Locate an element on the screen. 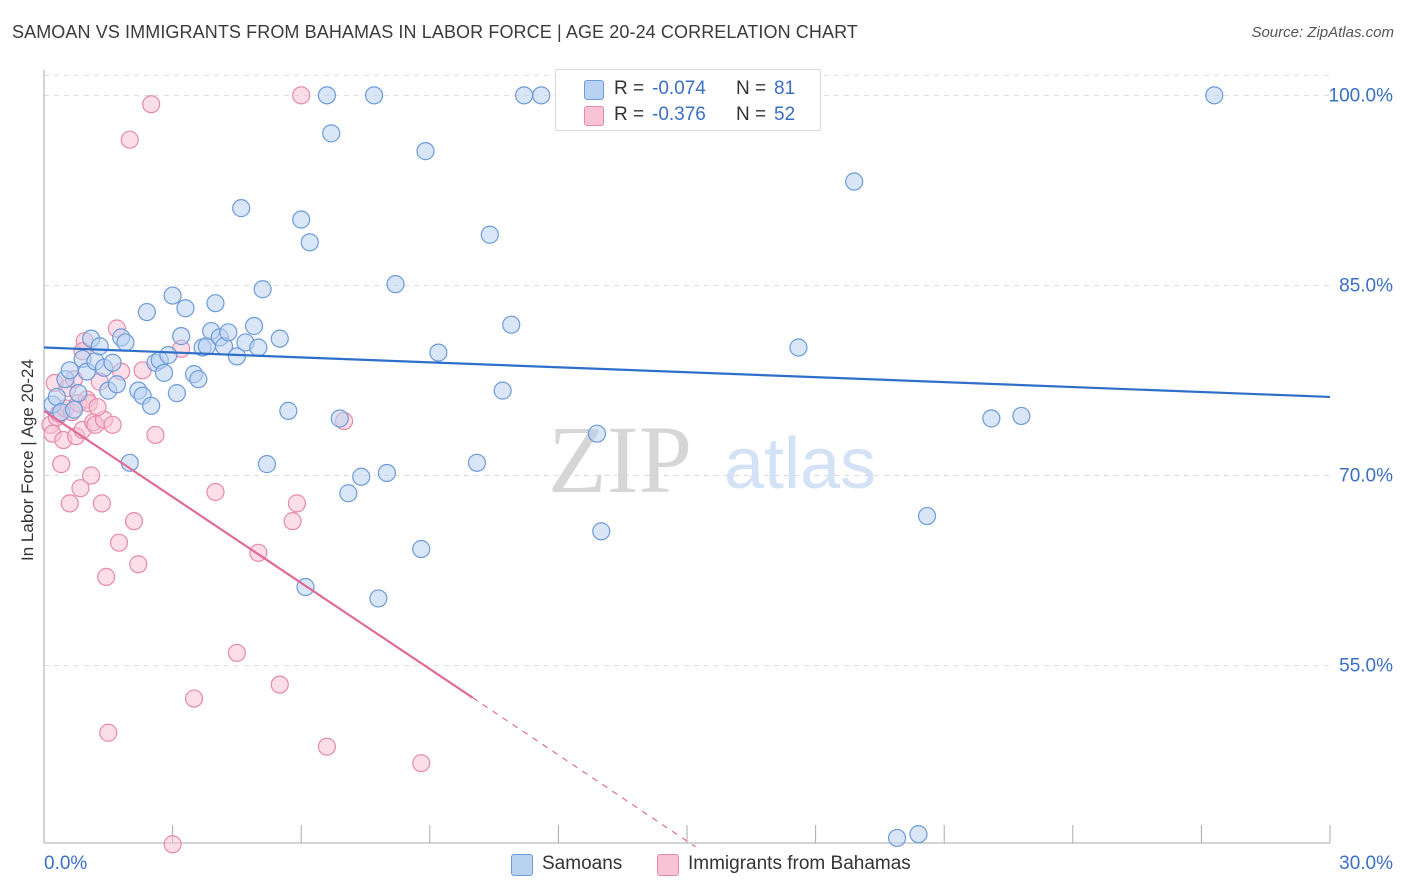 The height and width of the screenshot is (892, 1406). legend-r-value: -0.376 is located at coordinates (679, 114).